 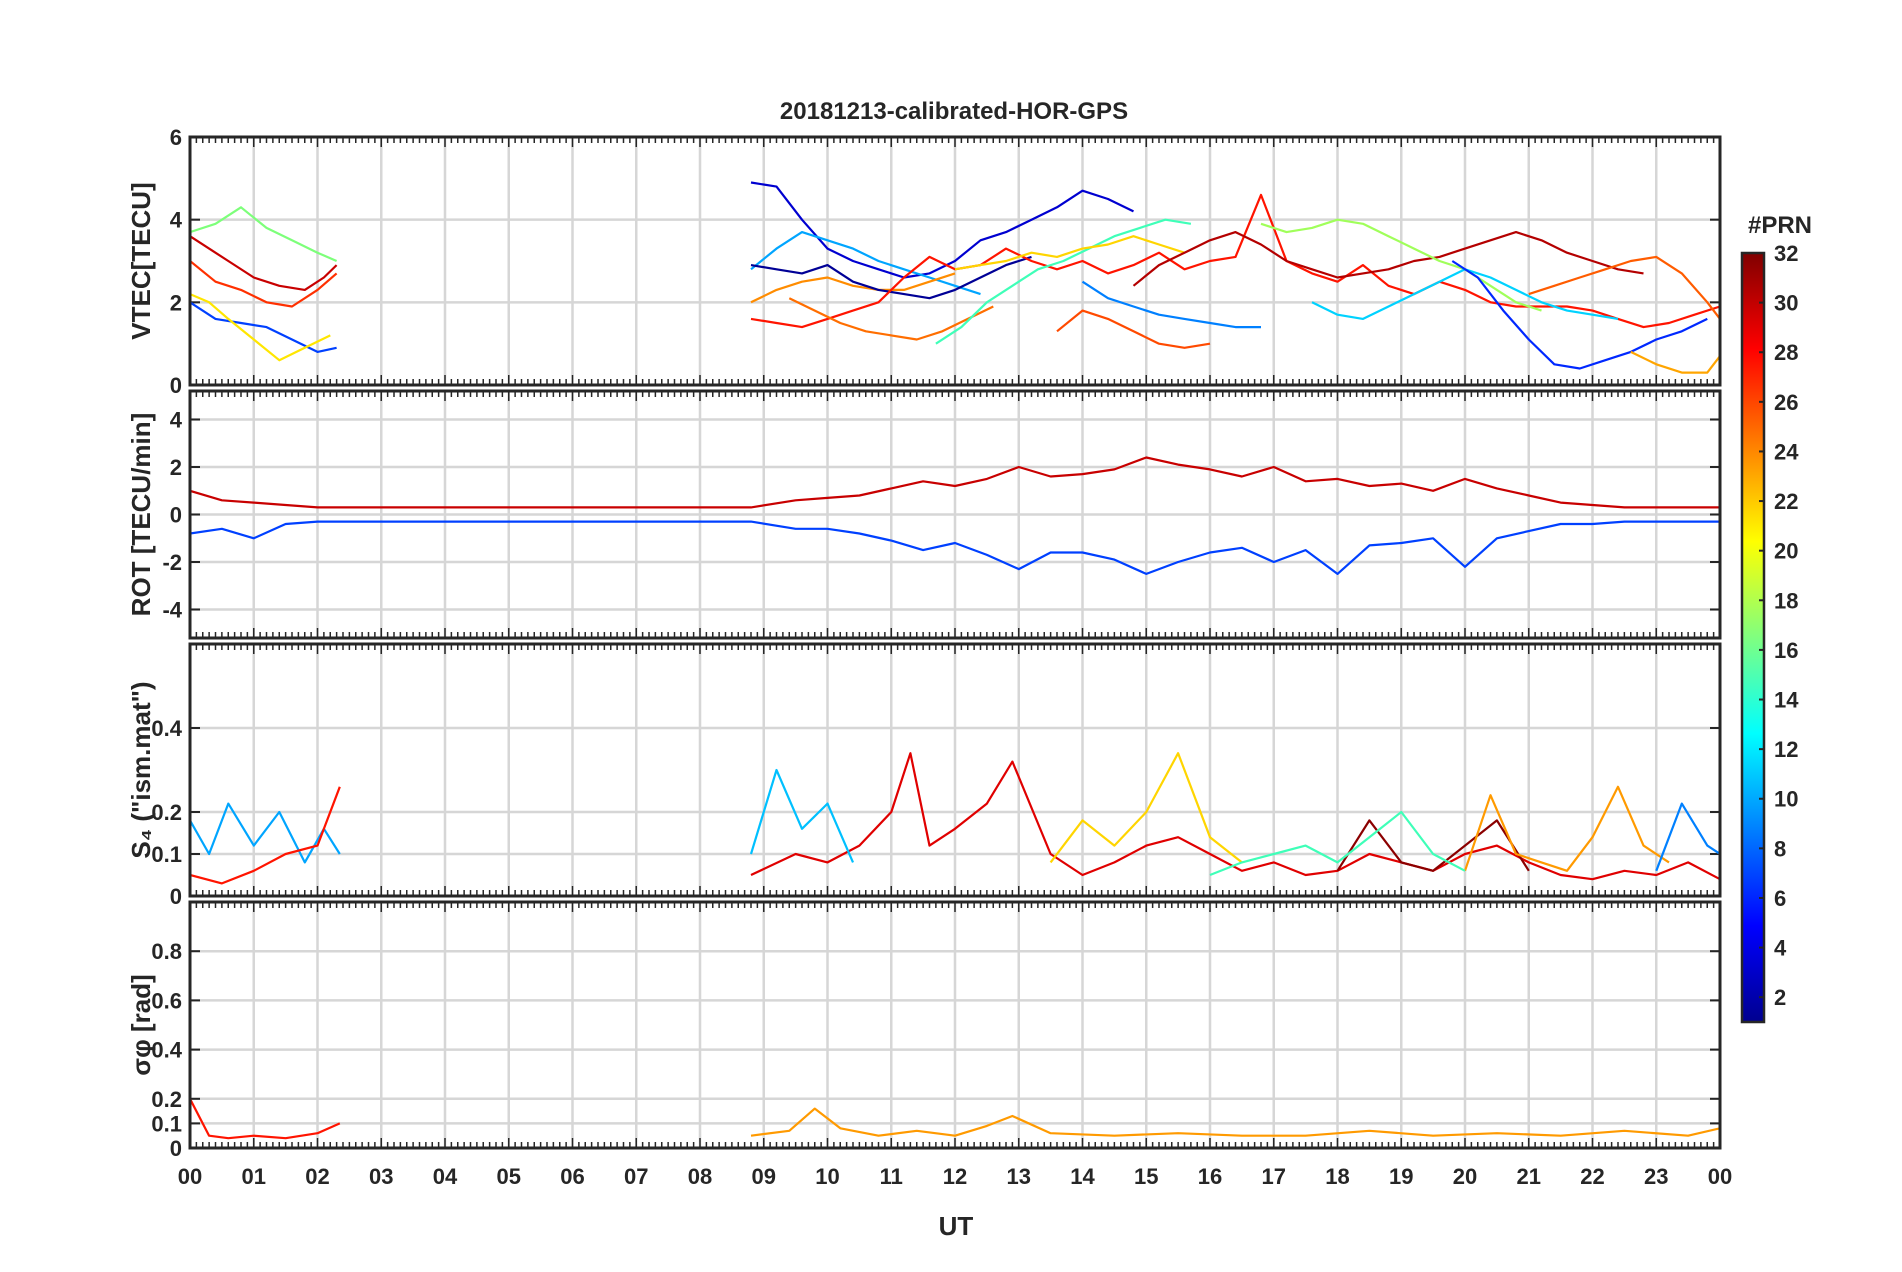 I want to click on x-tick-label: 13, so click(x=1019, y=1176).